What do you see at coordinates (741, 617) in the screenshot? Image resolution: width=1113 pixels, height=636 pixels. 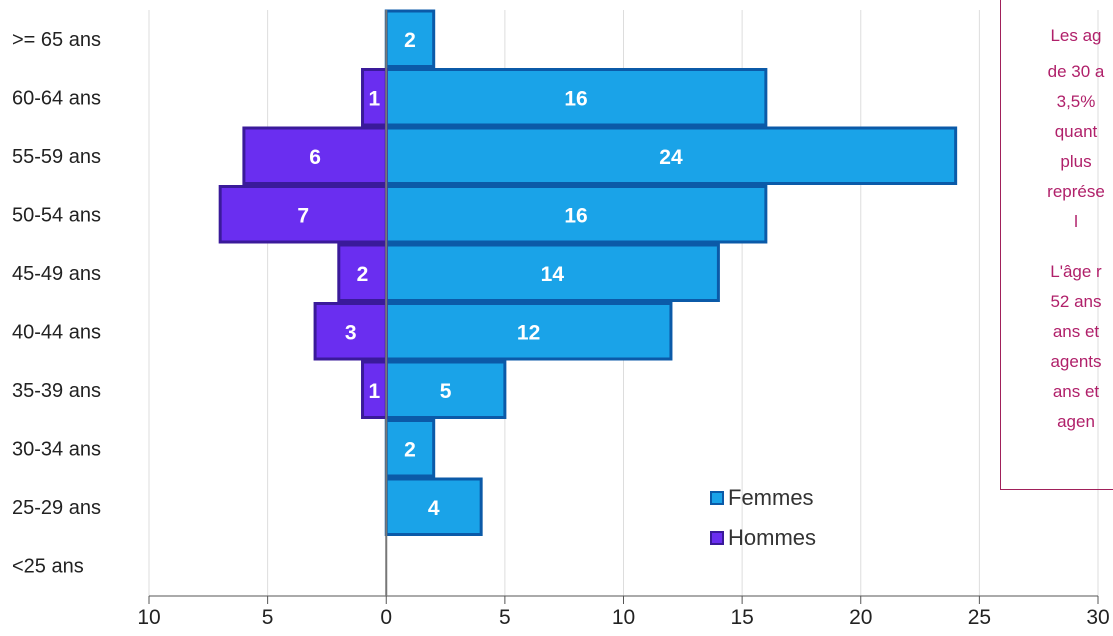 I see `x-tick-label: 15` at bounding box center [741, 617].